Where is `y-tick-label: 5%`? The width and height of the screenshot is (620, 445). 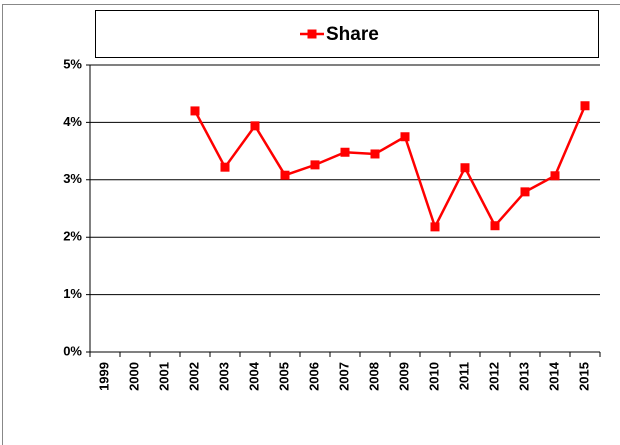
y-tick-label: 5% is located at coordinates (72, 63).